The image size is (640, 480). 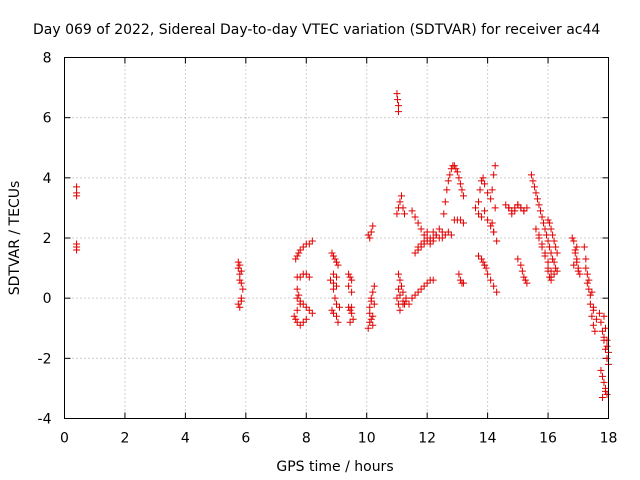 What do you see at coordinates (47, 59) in the screenshot?
I see `y-tick-label: 8` at bounding box center [47, 59].